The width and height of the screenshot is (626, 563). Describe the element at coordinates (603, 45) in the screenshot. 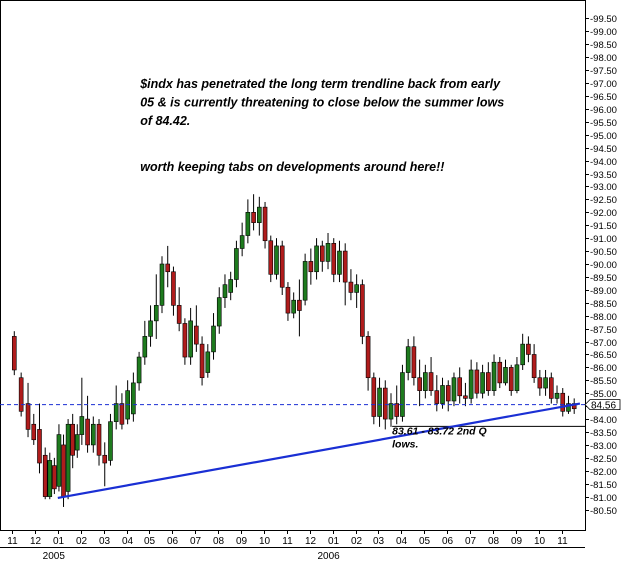

I see `y-tick-label: -98.50` at that location.